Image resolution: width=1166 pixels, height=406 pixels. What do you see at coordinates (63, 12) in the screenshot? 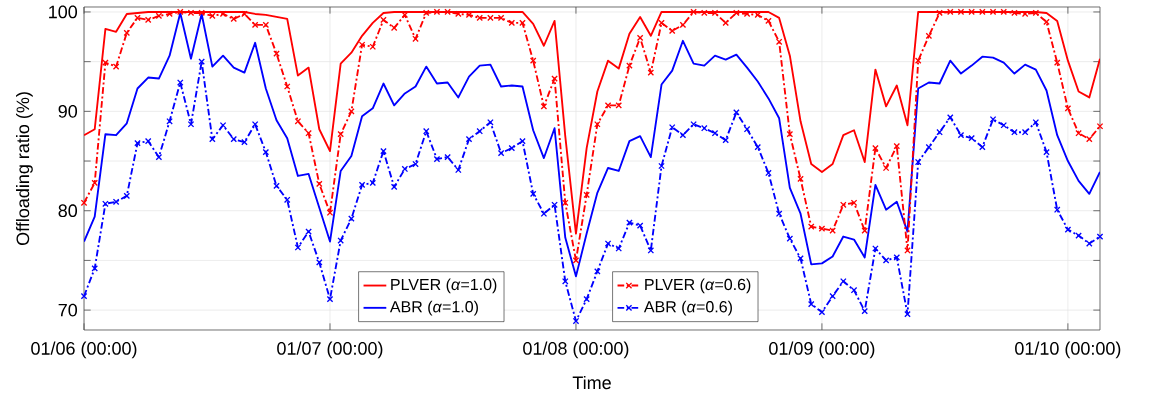
I see `y-tick-label: 100` at bounding box center [63, 12].